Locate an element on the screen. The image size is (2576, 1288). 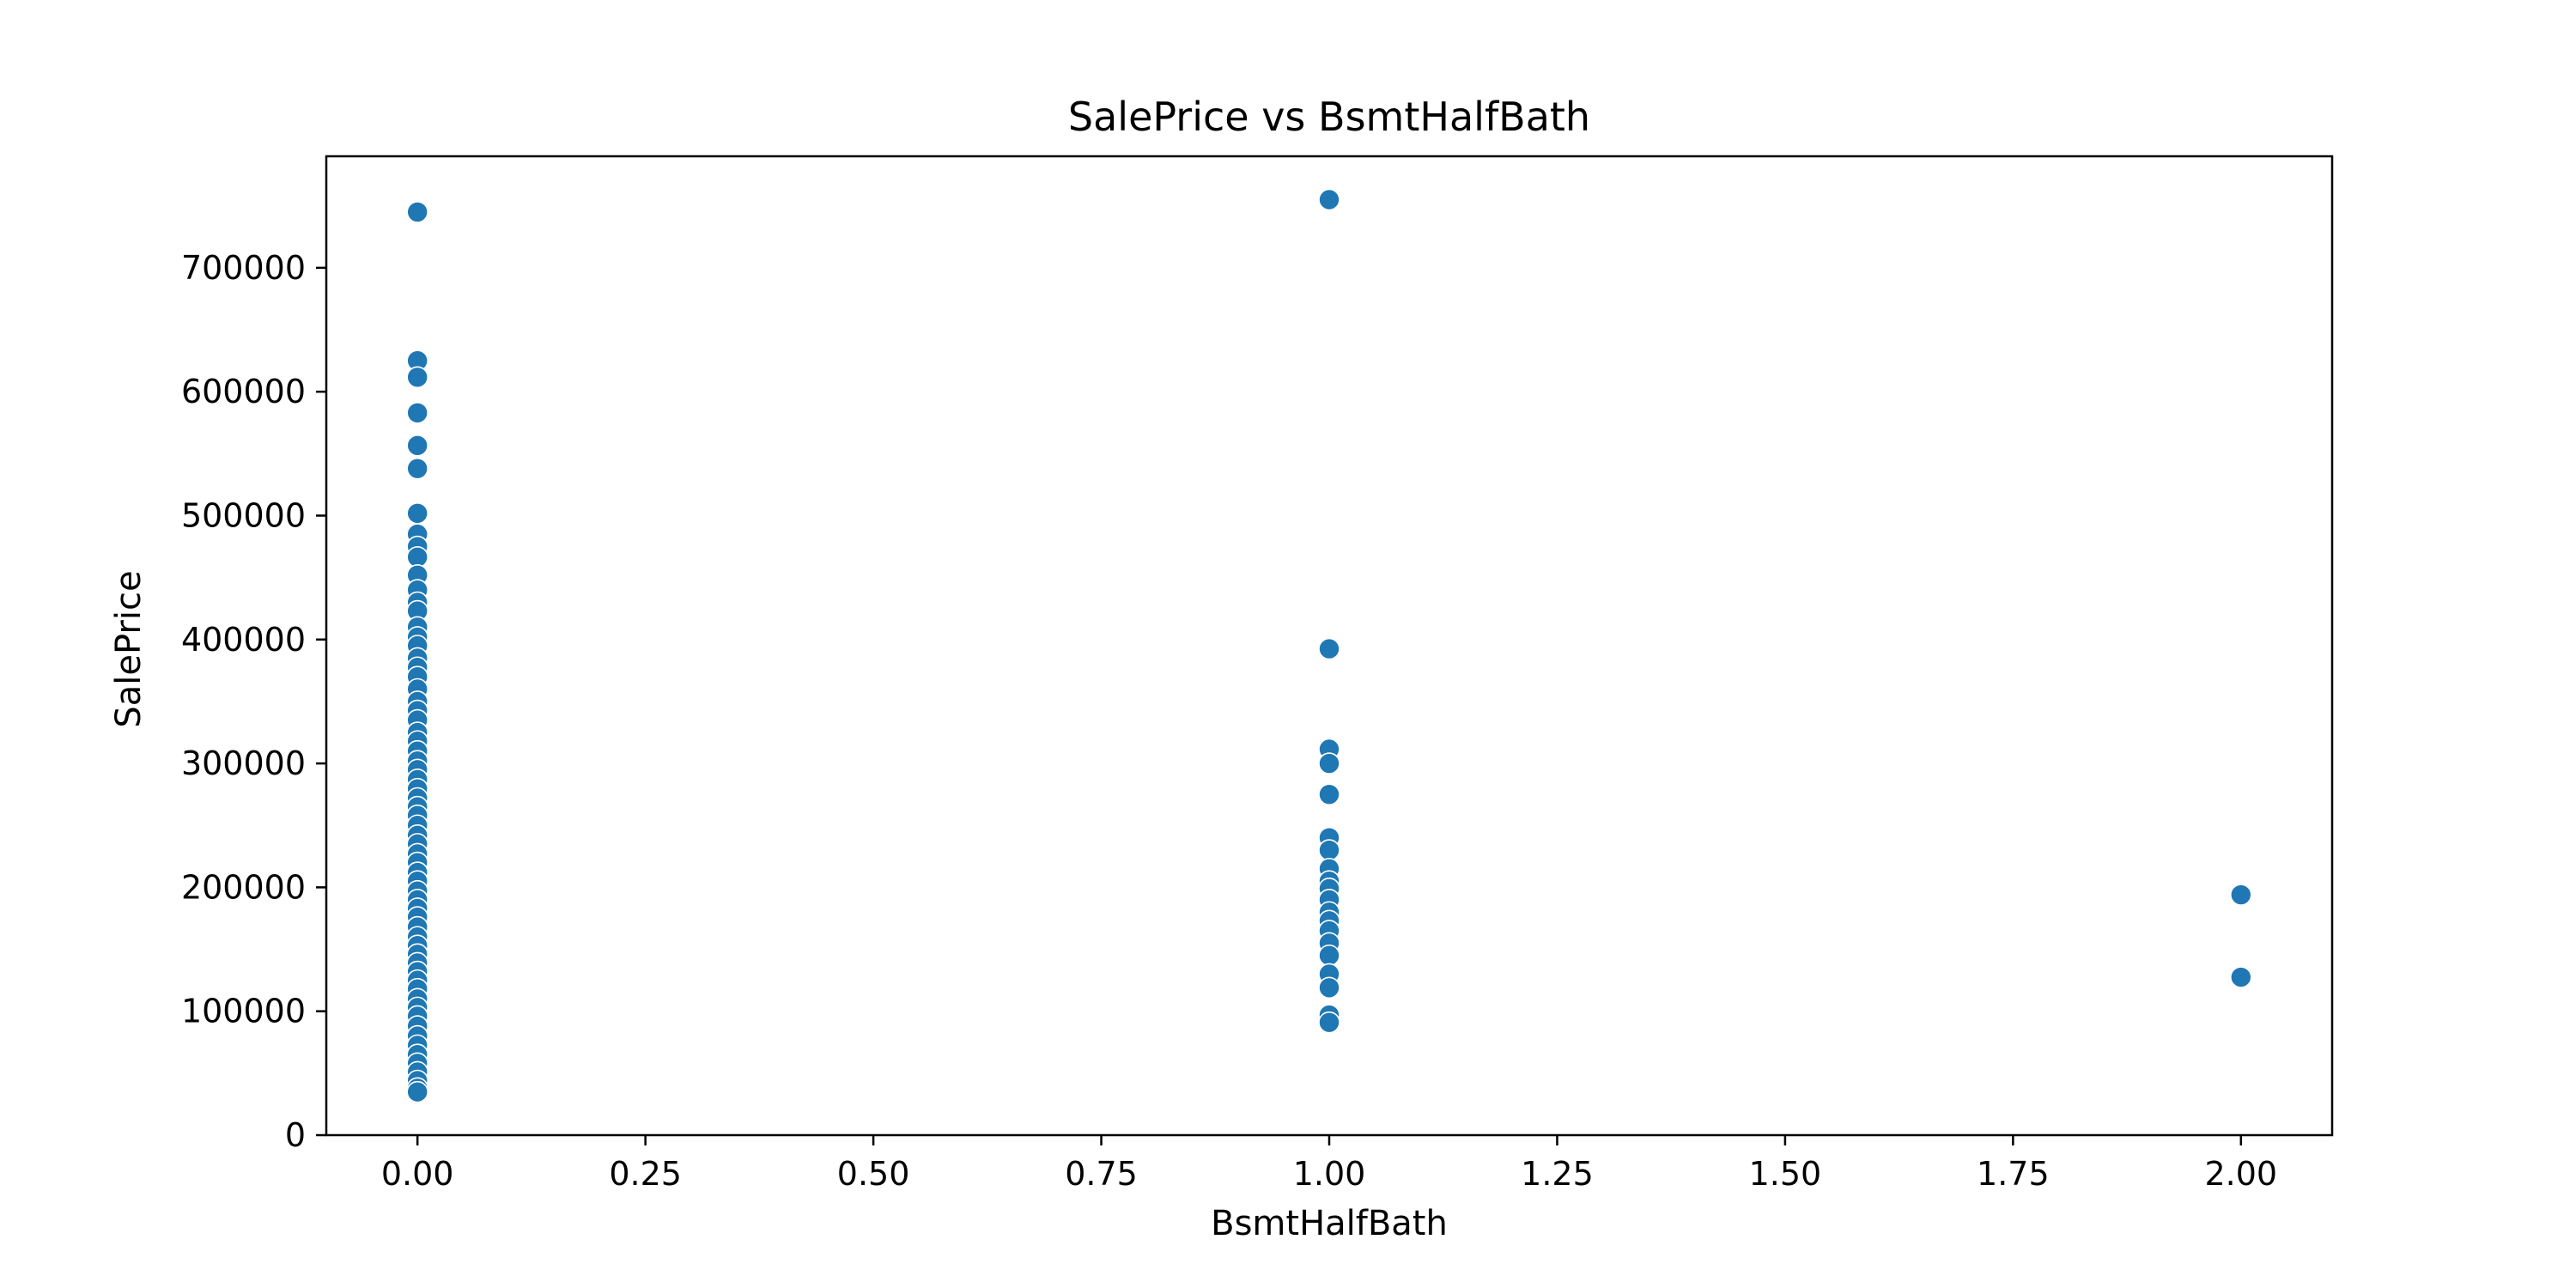
x-tick-label: 2.00 is located at coordinates (2241, 1174).